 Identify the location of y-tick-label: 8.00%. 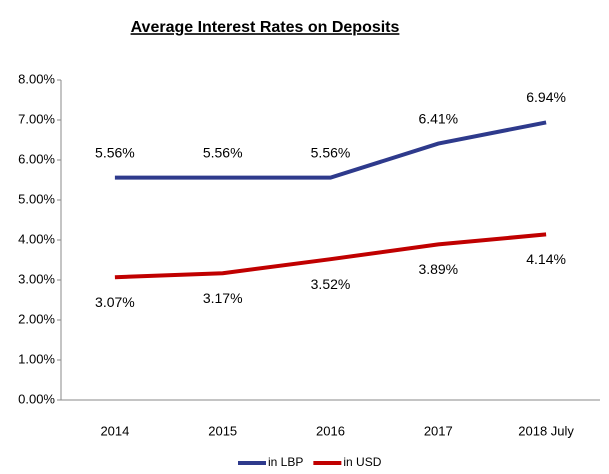
(36, 78).